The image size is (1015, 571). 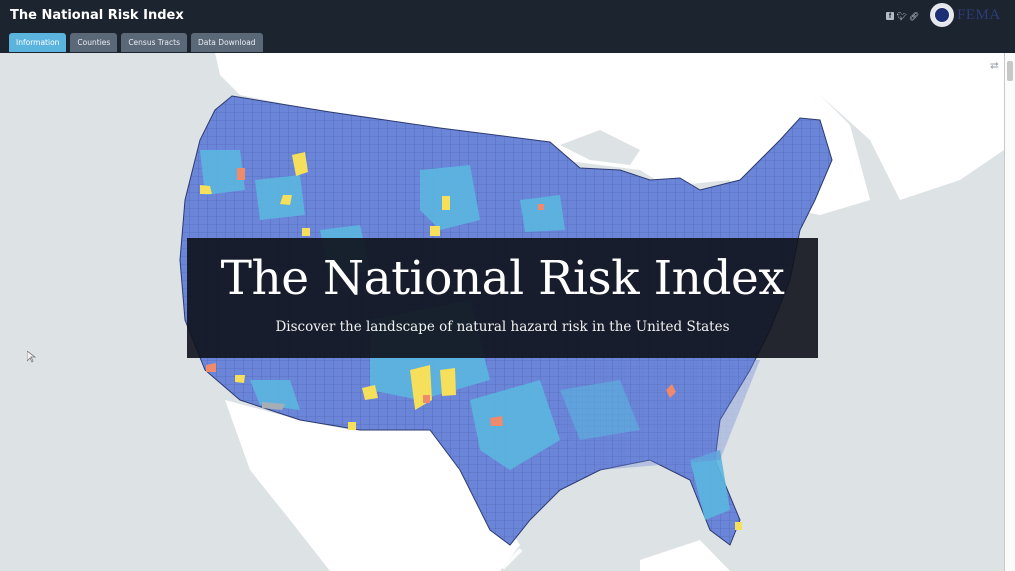 I want to click on tab-information: Information, so click(x=38, y=42).